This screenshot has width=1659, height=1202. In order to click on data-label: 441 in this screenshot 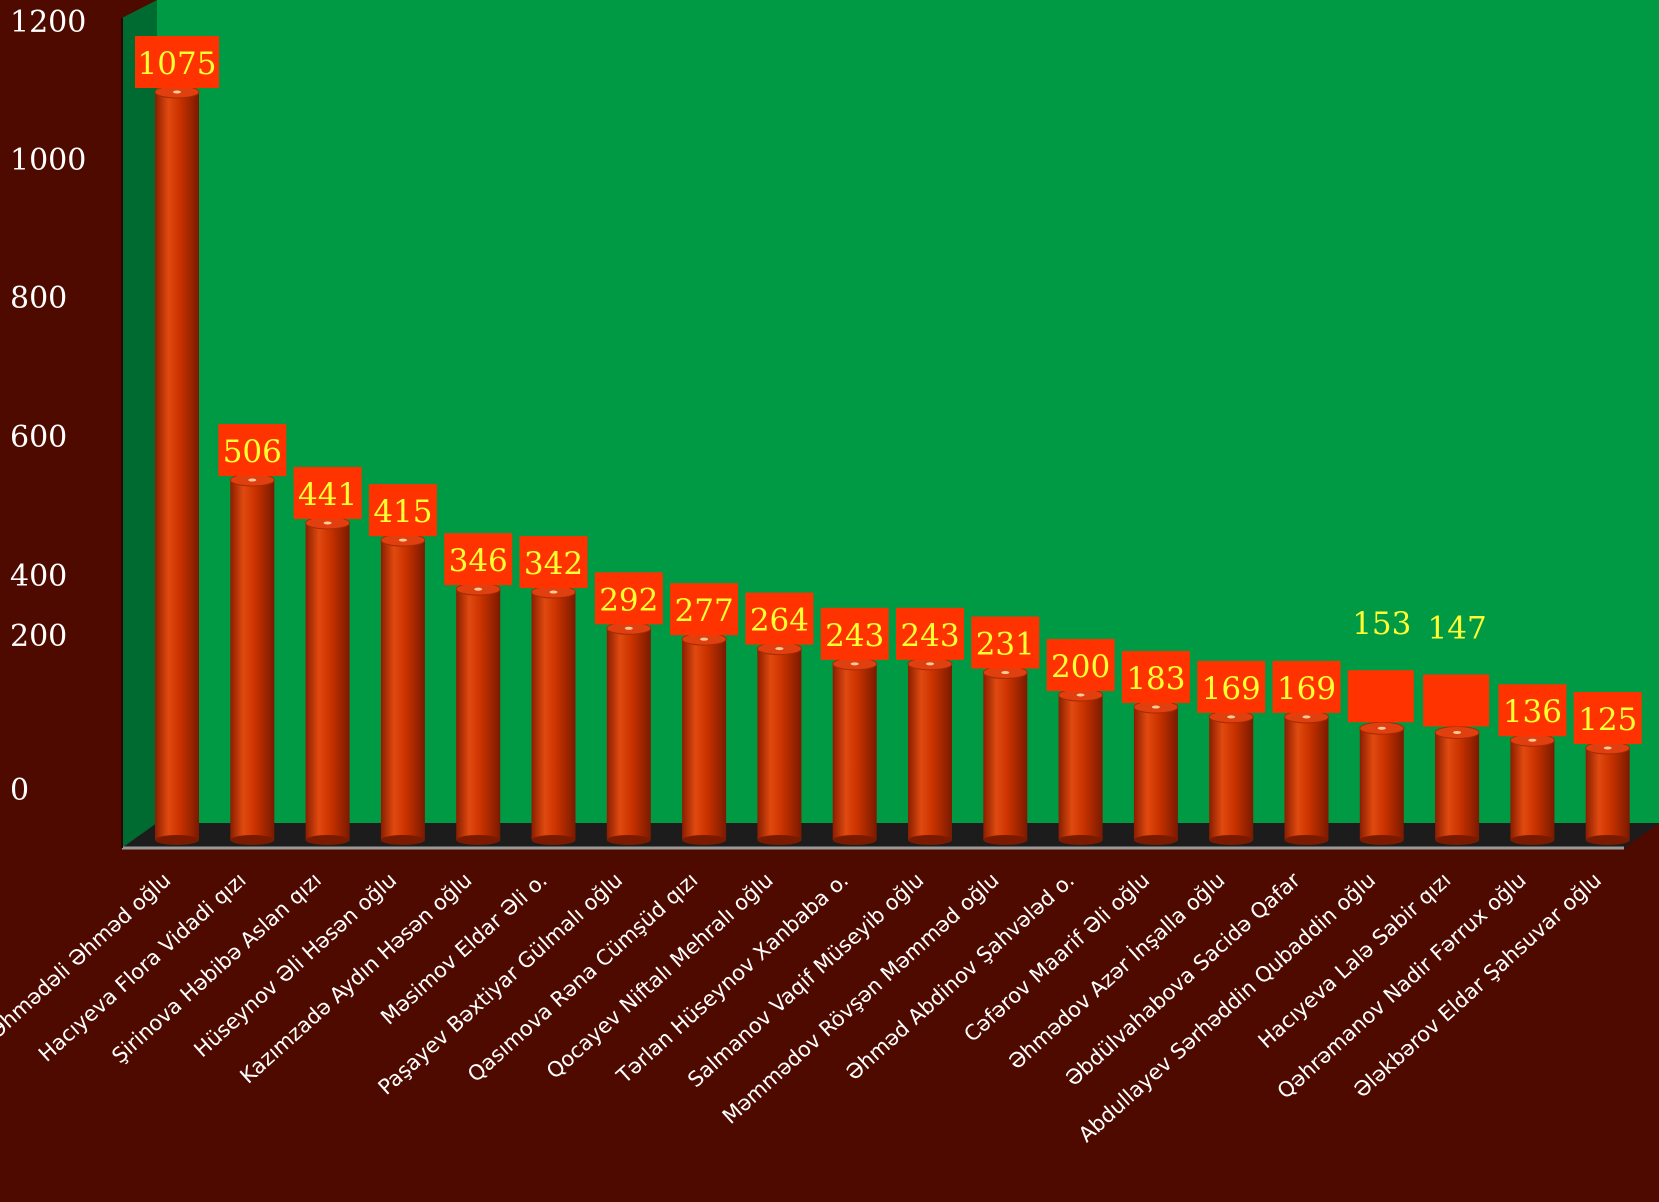, I will do `click(327, 495)`.